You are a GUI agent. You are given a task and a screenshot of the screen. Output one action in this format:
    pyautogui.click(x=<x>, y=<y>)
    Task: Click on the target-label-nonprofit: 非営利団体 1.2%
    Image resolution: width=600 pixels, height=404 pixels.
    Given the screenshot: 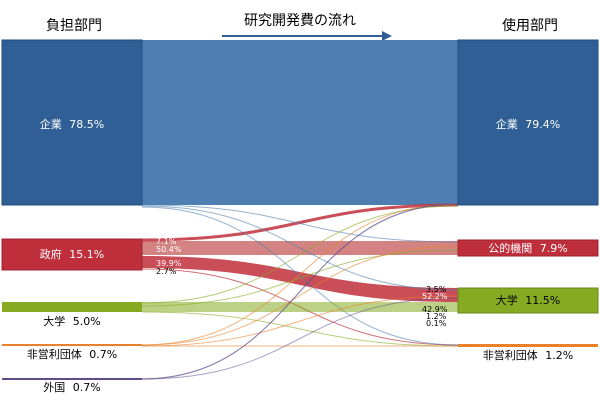 What is the action you would take?
    pyautogui.click(x=528, y=355)
    